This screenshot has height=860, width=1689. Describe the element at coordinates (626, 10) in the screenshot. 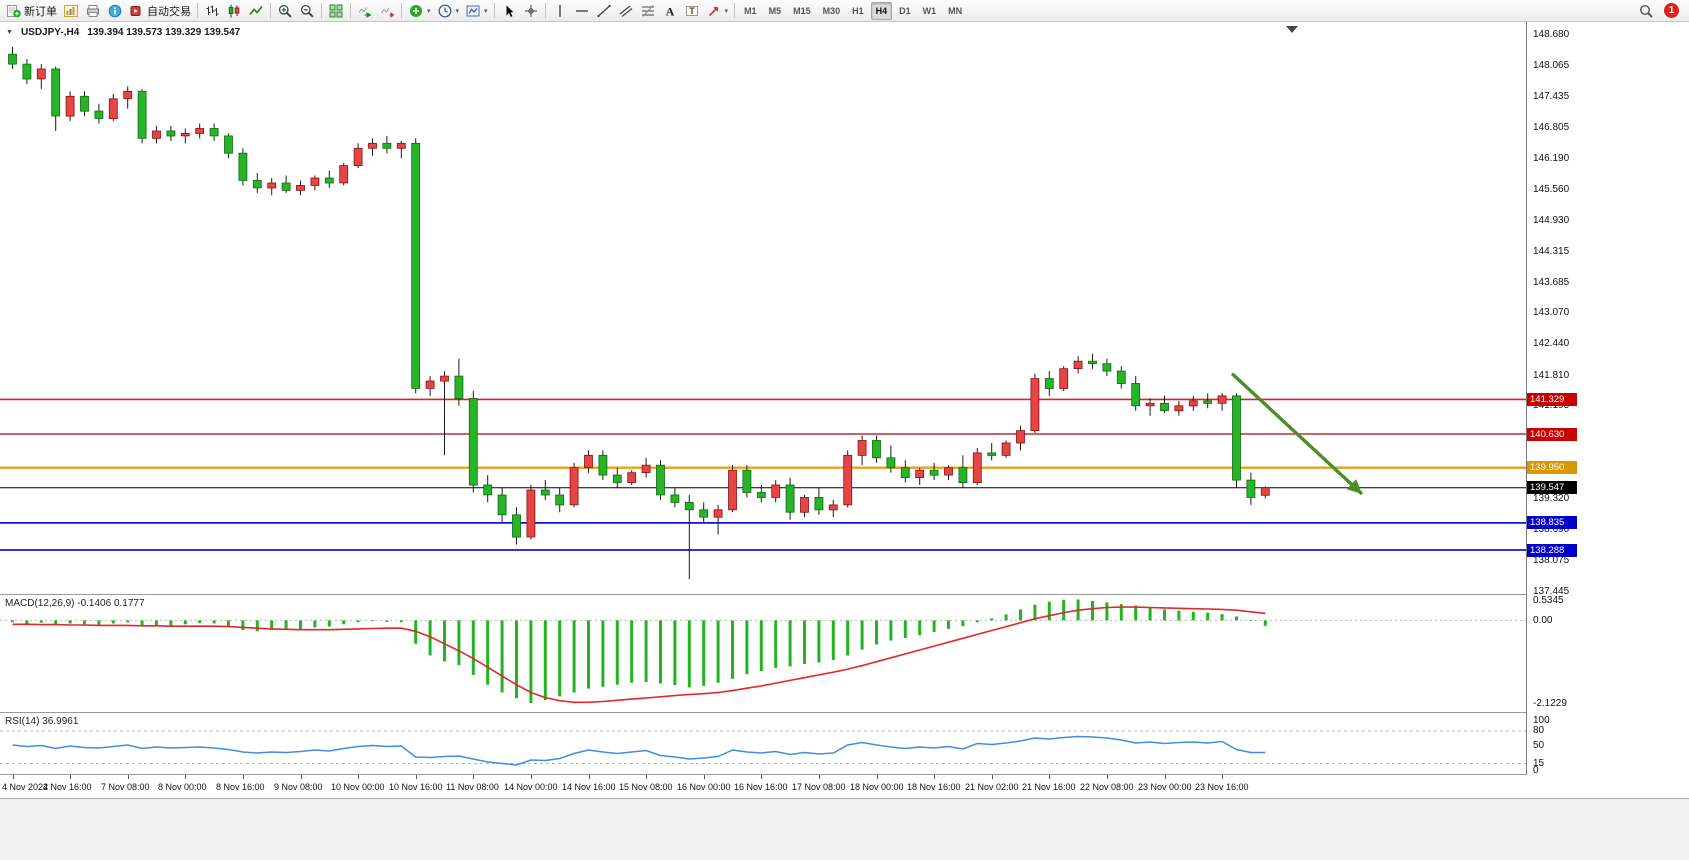

I see `channel-button` at that location.